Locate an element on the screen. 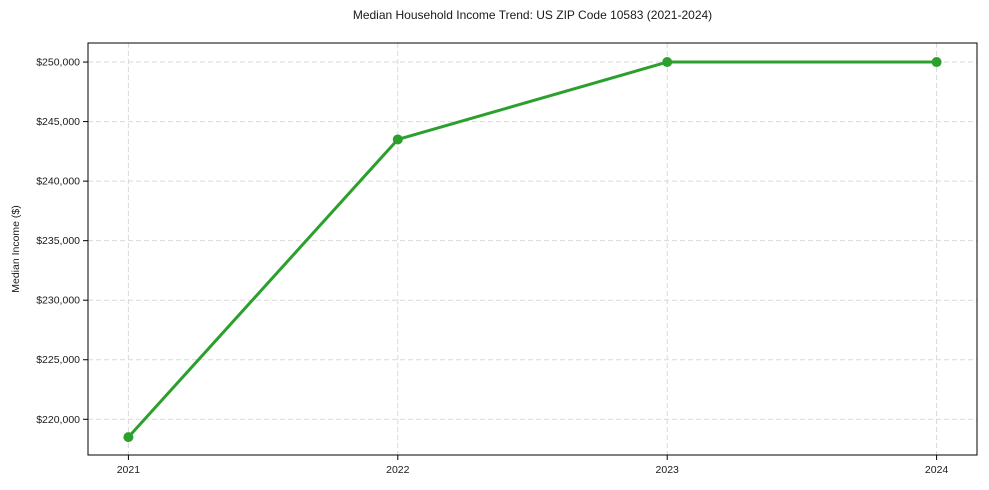 This screenshot has width=989, height=490. y-tick-label: $220,000 is located at coordinates (58, 420).